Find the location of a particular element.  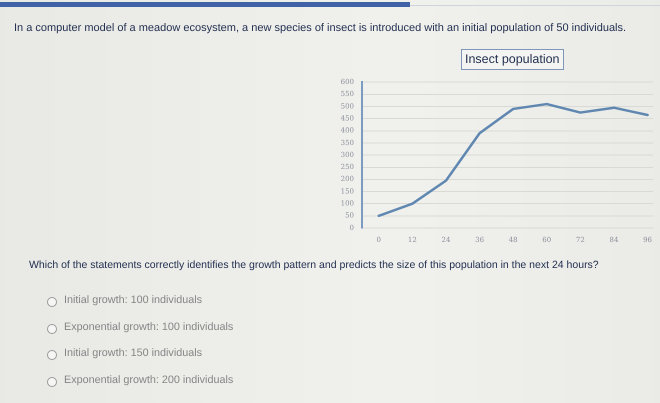

text: Initial growth: 150 individuals is located at coordinates (133, 353).